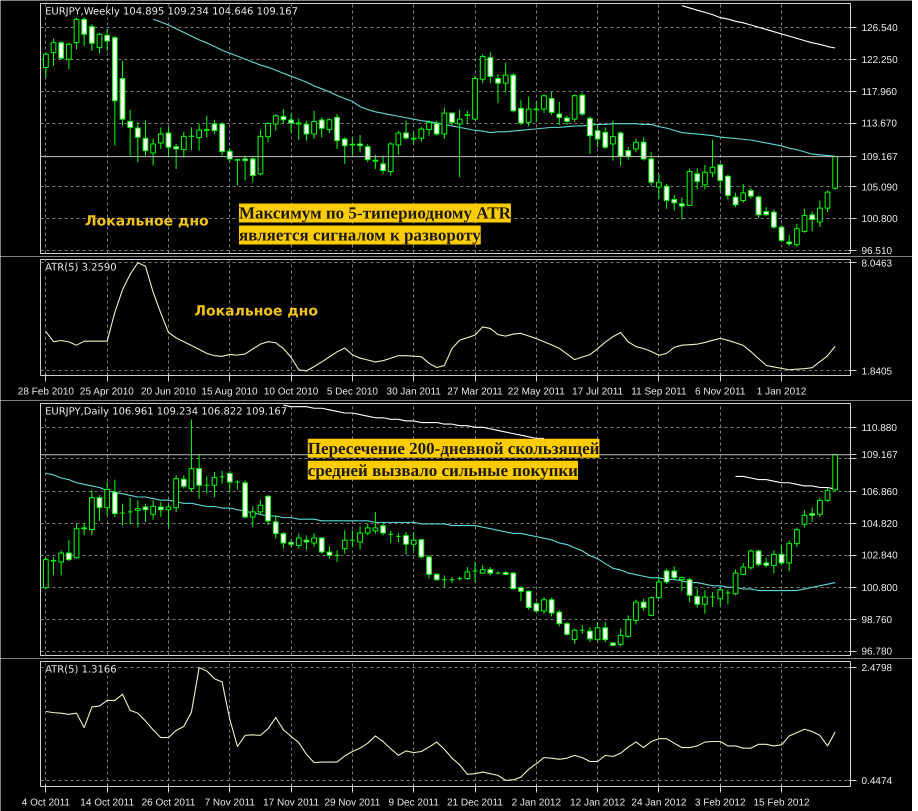 This screenshot has width=918, height=811. What do you see at coordinates (781, 392) in the screenshot?
I see `x-tick-label: 1 Jan 2012` at bounding box center [781, 392].